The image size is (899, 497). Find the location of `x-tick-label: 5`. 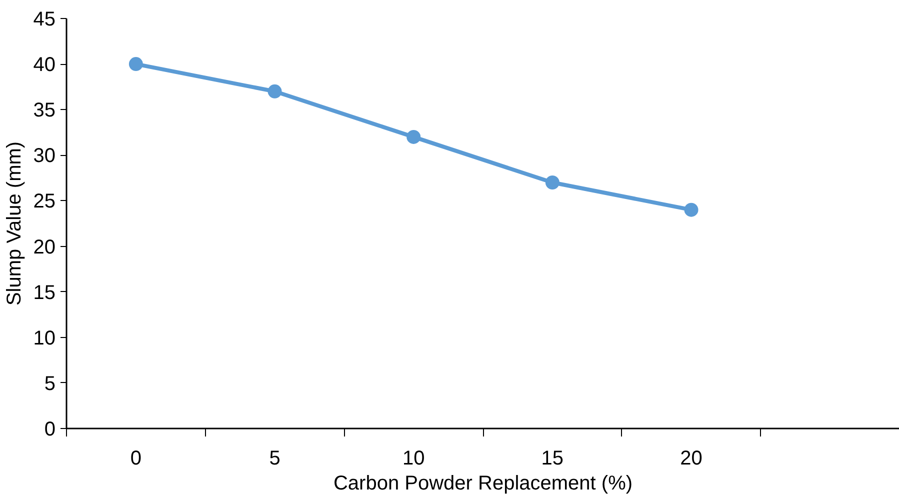

x-tick-label: 5 is located at coordinates (274, 459).